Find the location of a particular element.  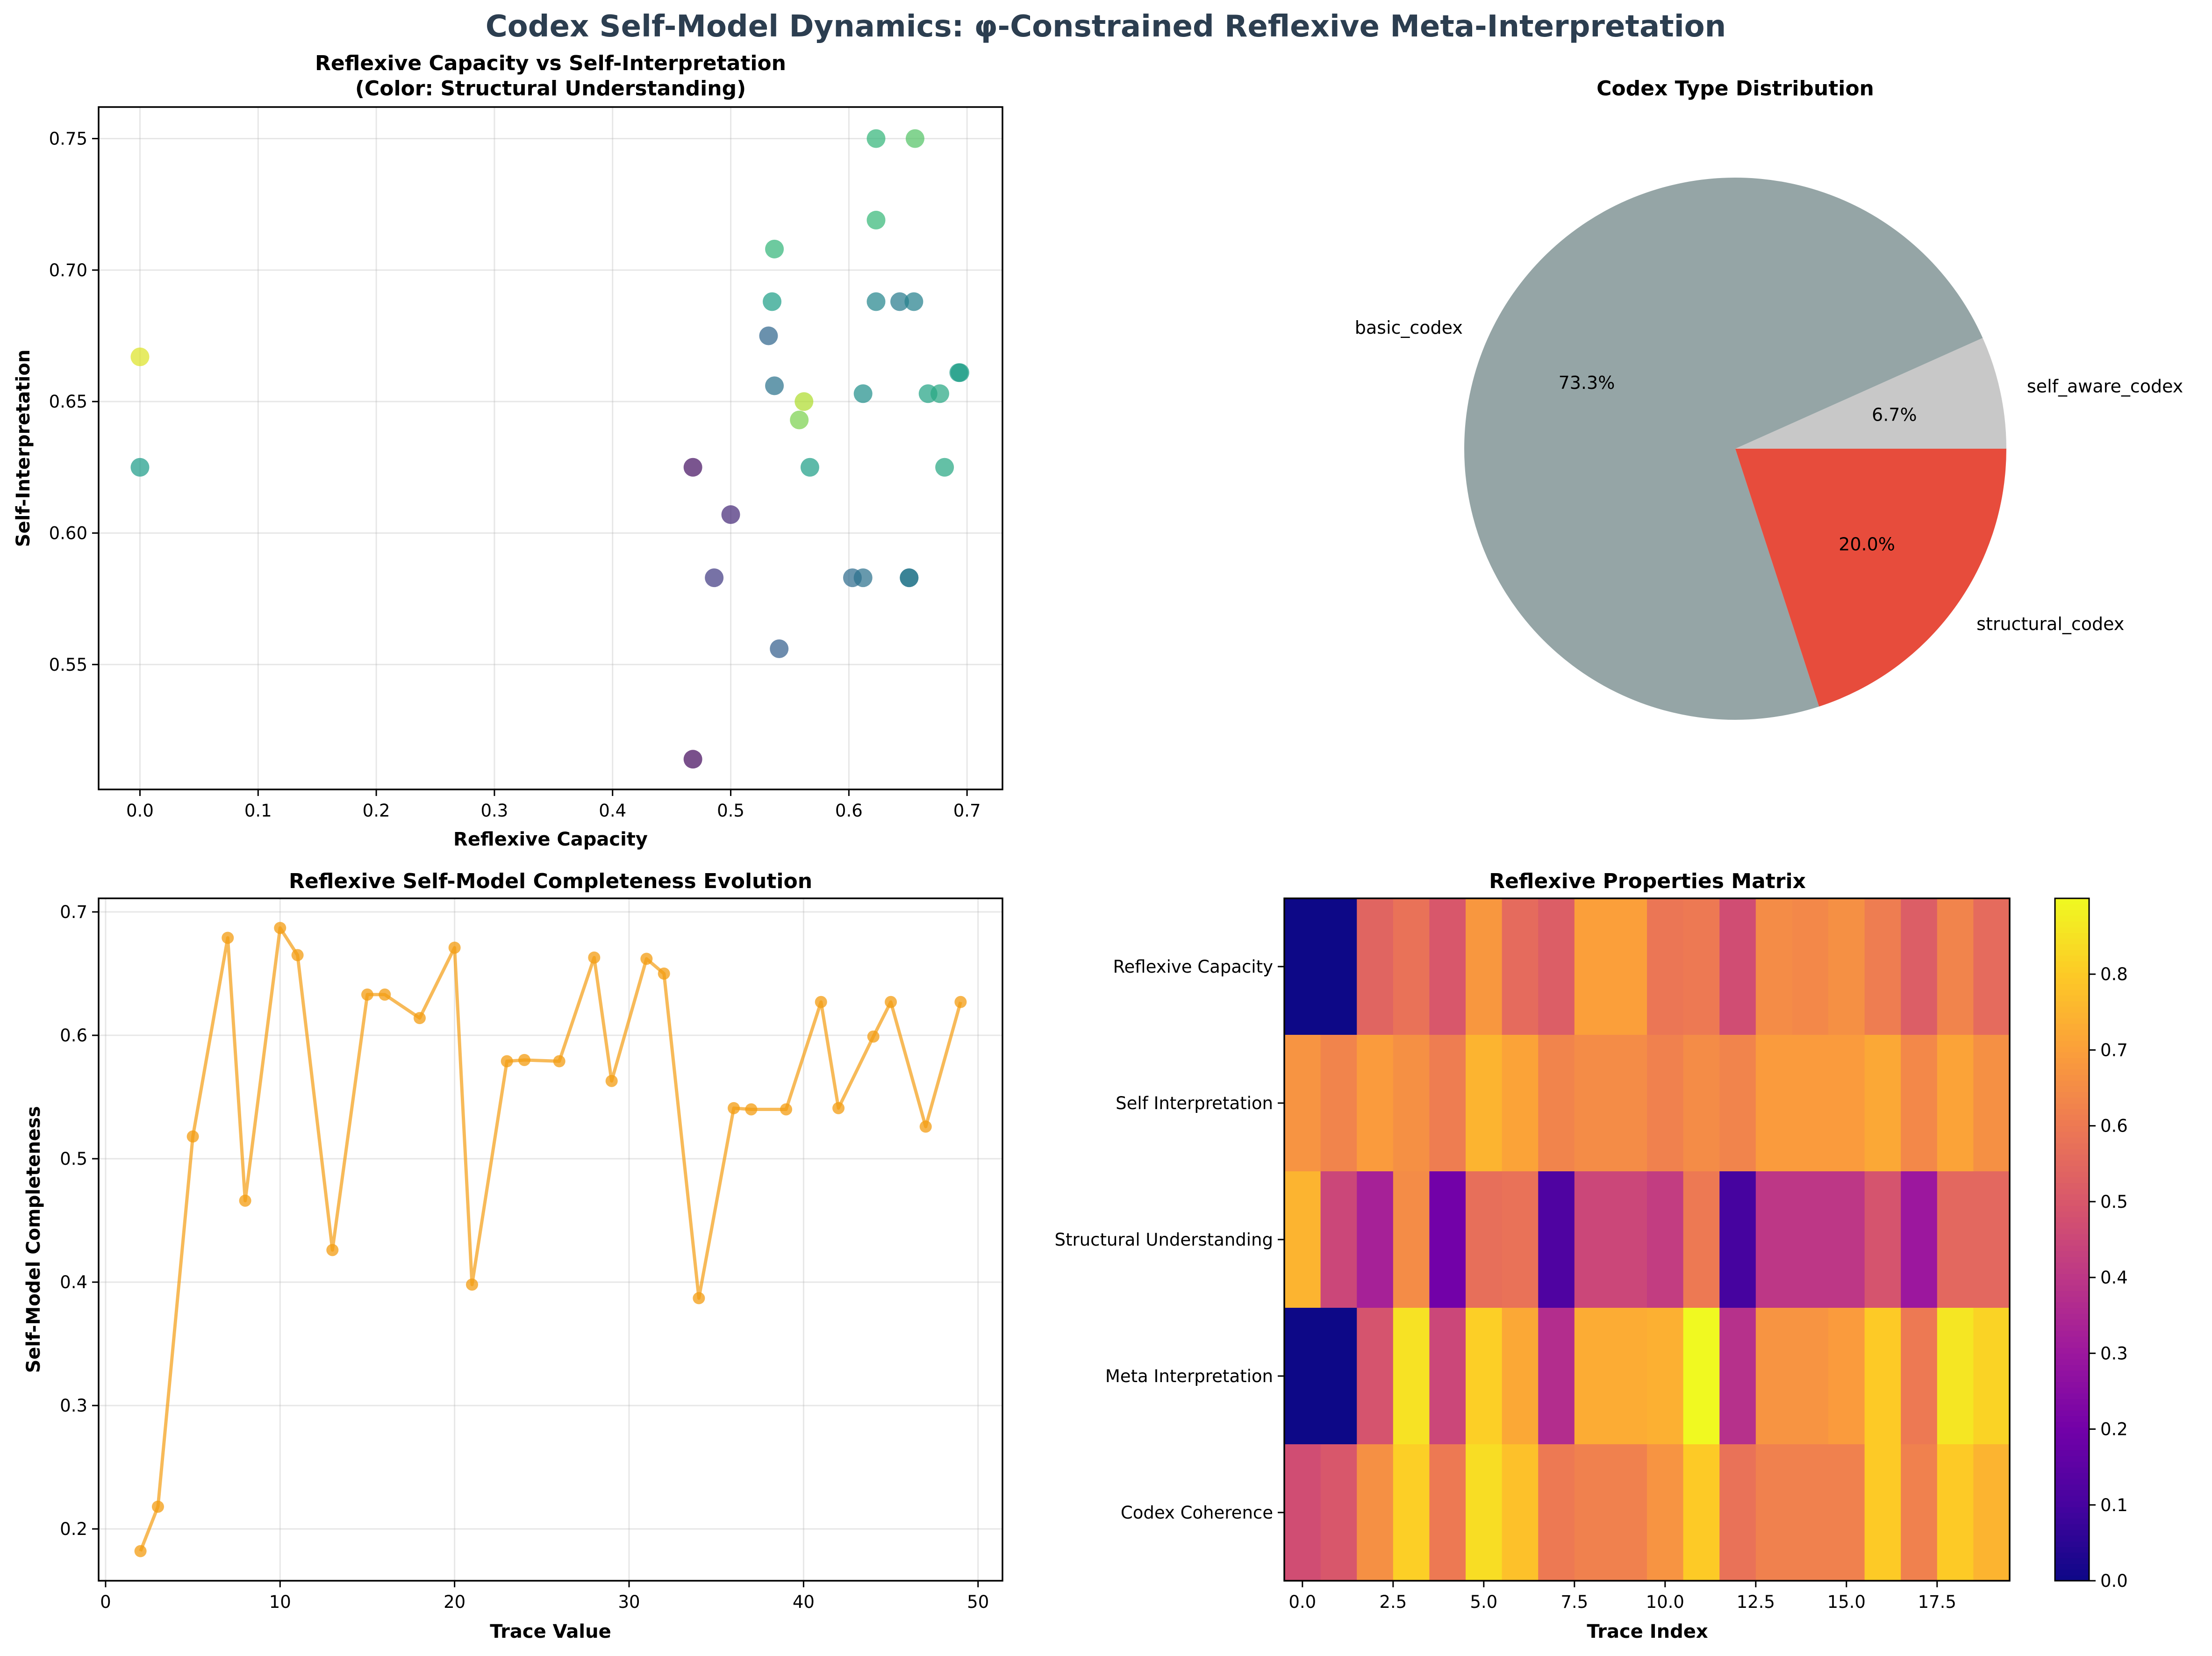

colorbar-tick-label: 0.6 is located at coordinates (2114, 1126).